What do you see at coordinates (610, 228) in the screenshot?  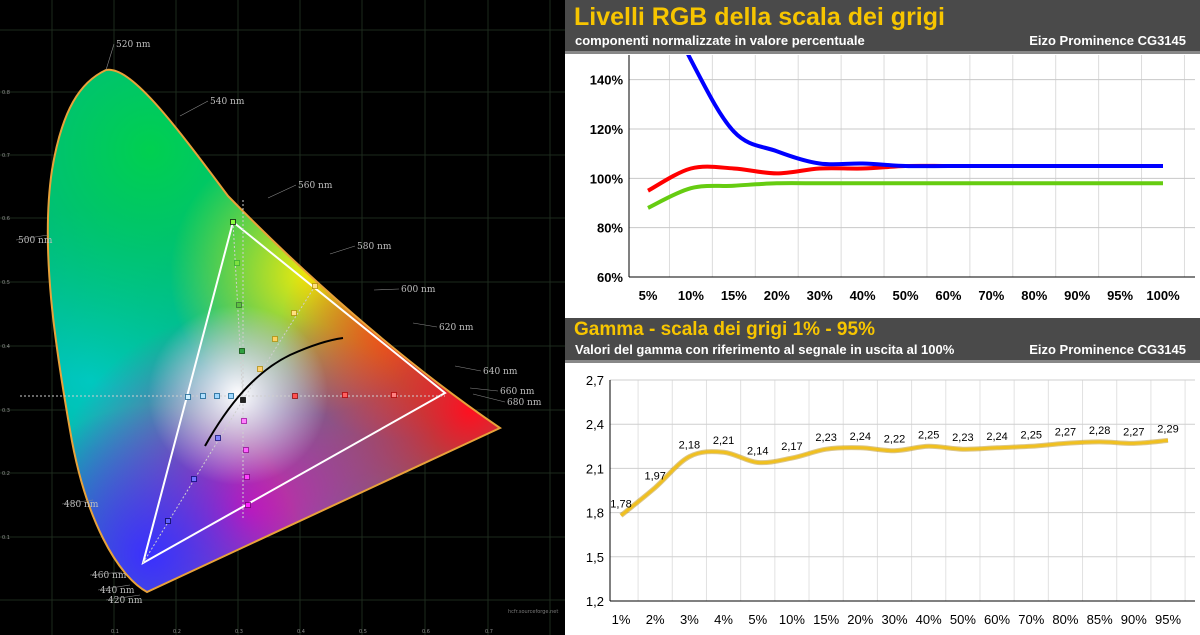 I see `rgb-y-tick: 80%` at bounding box center [610, 228].